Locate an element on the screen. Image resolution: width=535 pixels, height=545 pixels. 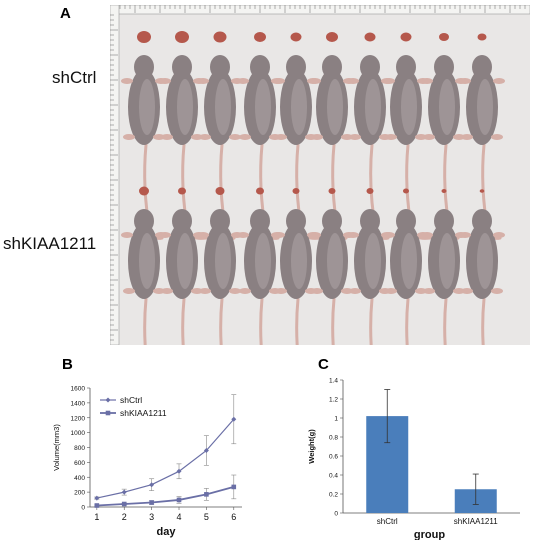
y-axis-label: Volume(mm3) is located at coordinates (56, 447).